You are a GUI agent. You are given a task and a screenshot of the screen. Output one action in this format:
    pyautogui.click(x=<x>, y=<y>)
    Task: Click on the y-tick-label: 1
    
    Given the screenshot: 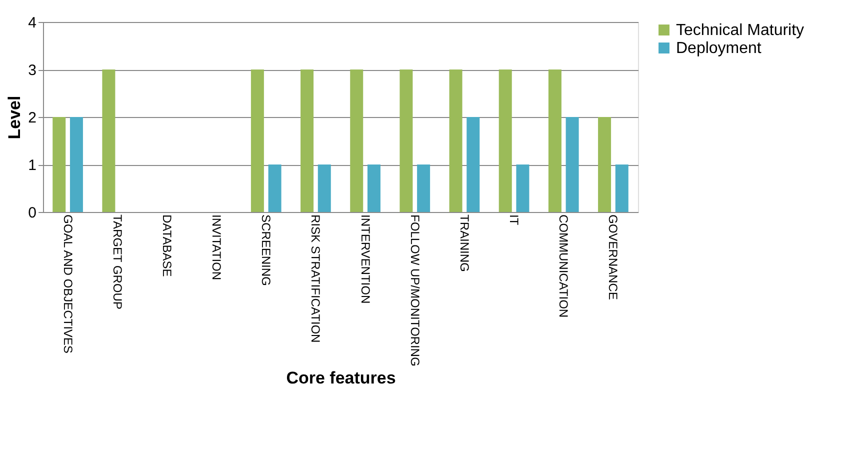 What is the action you would take?
    pyautogui.click(x=32, y=165)
    